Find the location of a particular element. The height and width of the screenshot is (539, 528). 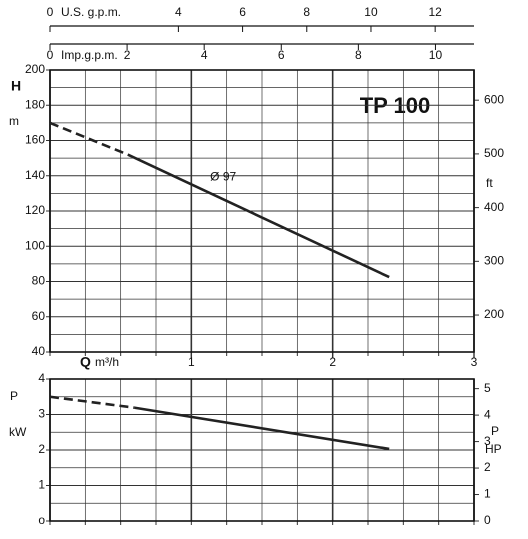

y-tick-label: 200 is located at coordinates (35, 69).